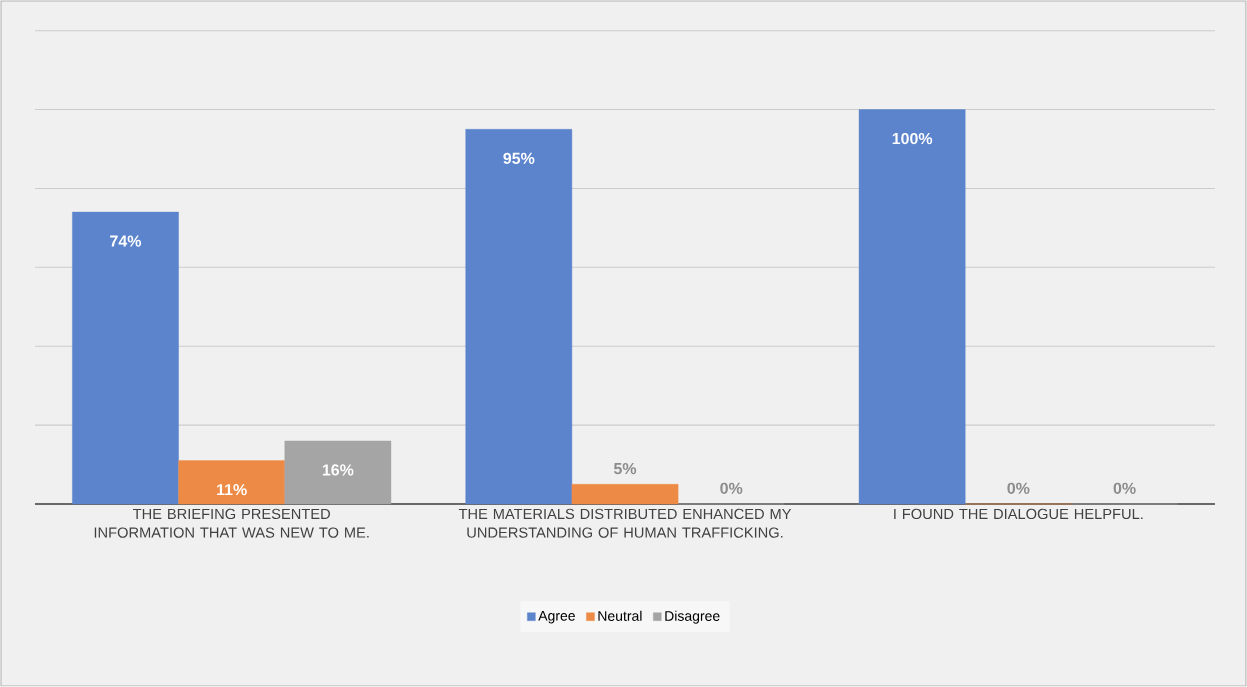  Describe the element at coordinates (126, 241) in the screenshot. I see `data-label: 74%` at that location.